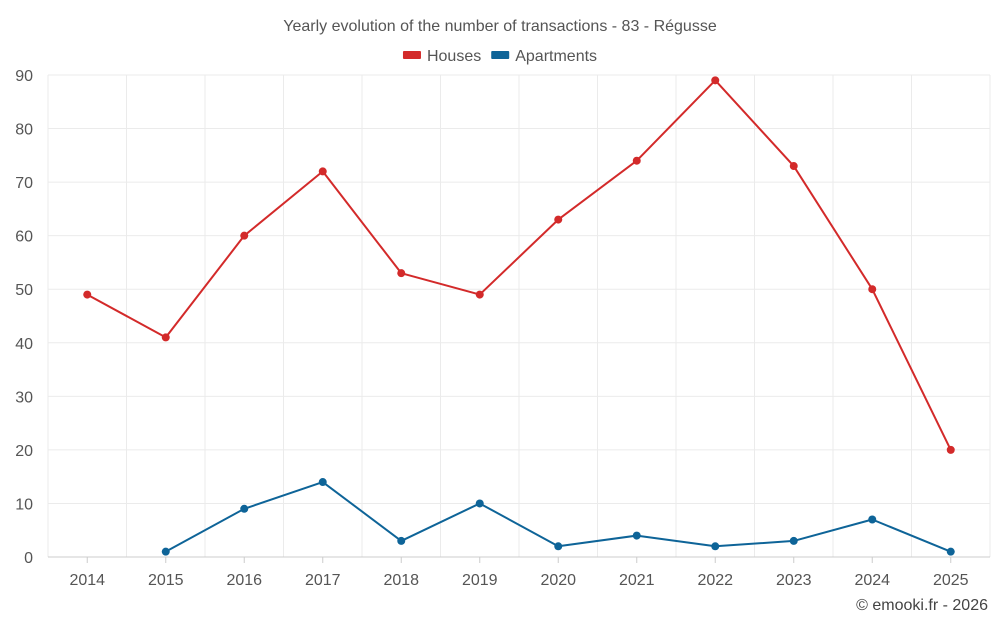 Image resolution: width=1000 pixels, height=630 pixels. I want to click on y-tick-label: 80, so click(24, 130).